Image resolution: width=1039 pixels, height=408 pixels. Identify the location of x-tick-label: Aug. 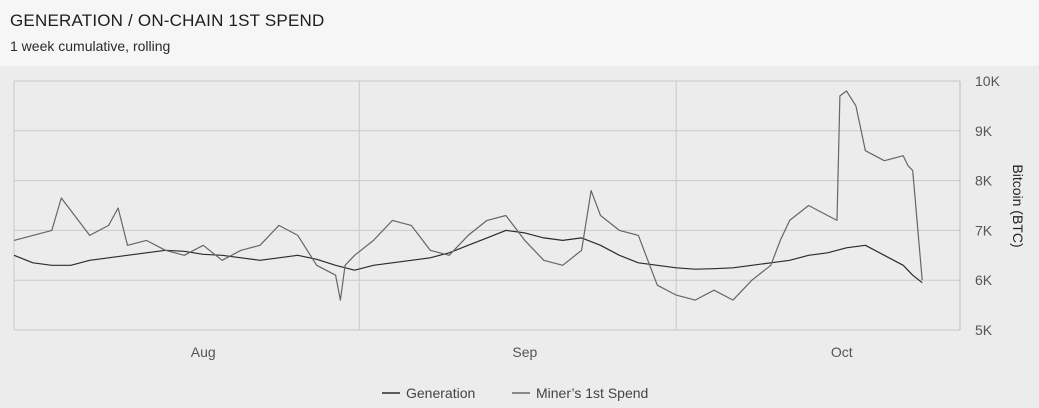
(203, 352).